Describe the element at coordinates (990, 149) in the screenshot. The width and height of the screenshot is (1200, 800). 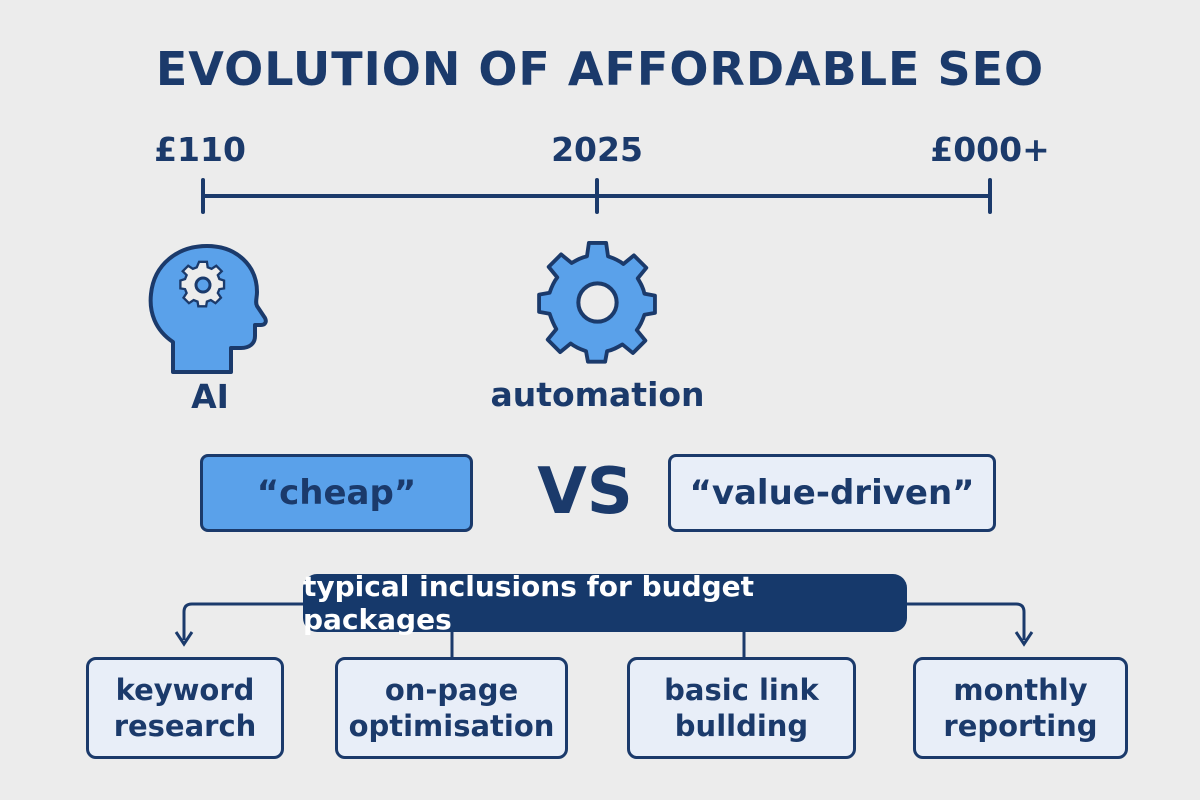
I see `timeline-label-end: £000+` at that location.